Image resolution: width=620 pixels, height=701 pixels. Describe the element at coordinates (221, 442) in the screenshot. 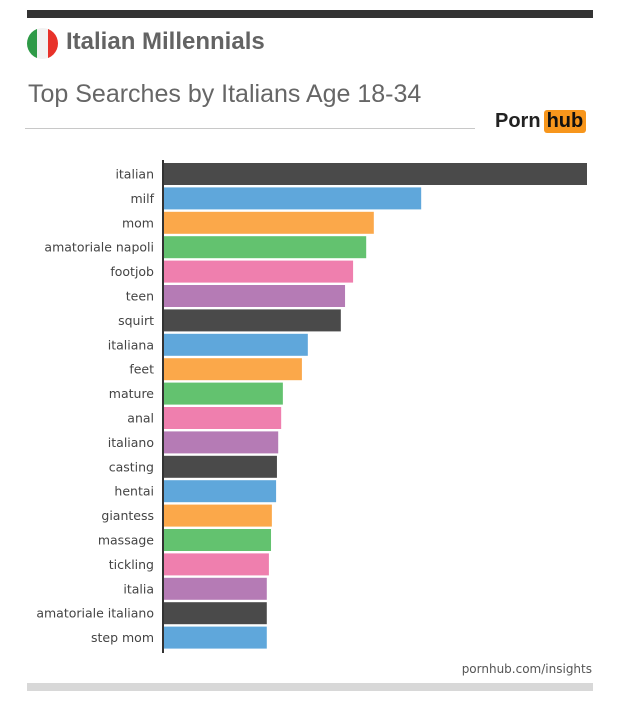

I see `bar-italiano` at that location.